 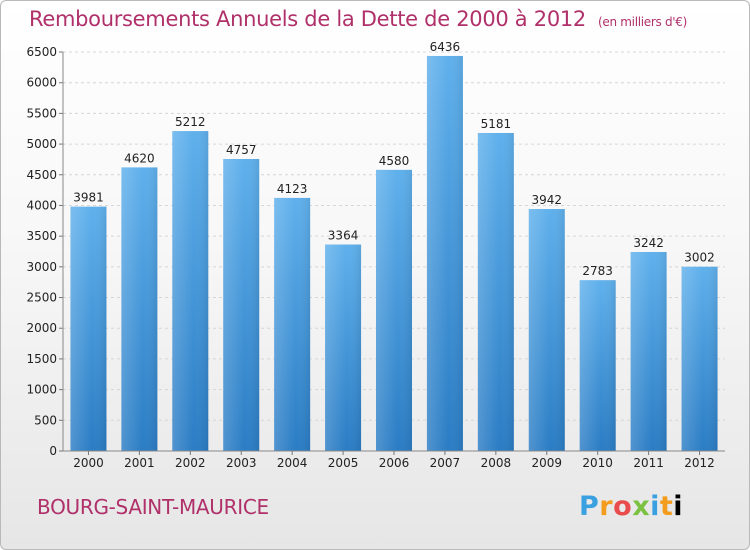 What do you see at coordinates (88, 198) in the screenshot?
I see `value-label: 3981` at bounding box center [88, 198].